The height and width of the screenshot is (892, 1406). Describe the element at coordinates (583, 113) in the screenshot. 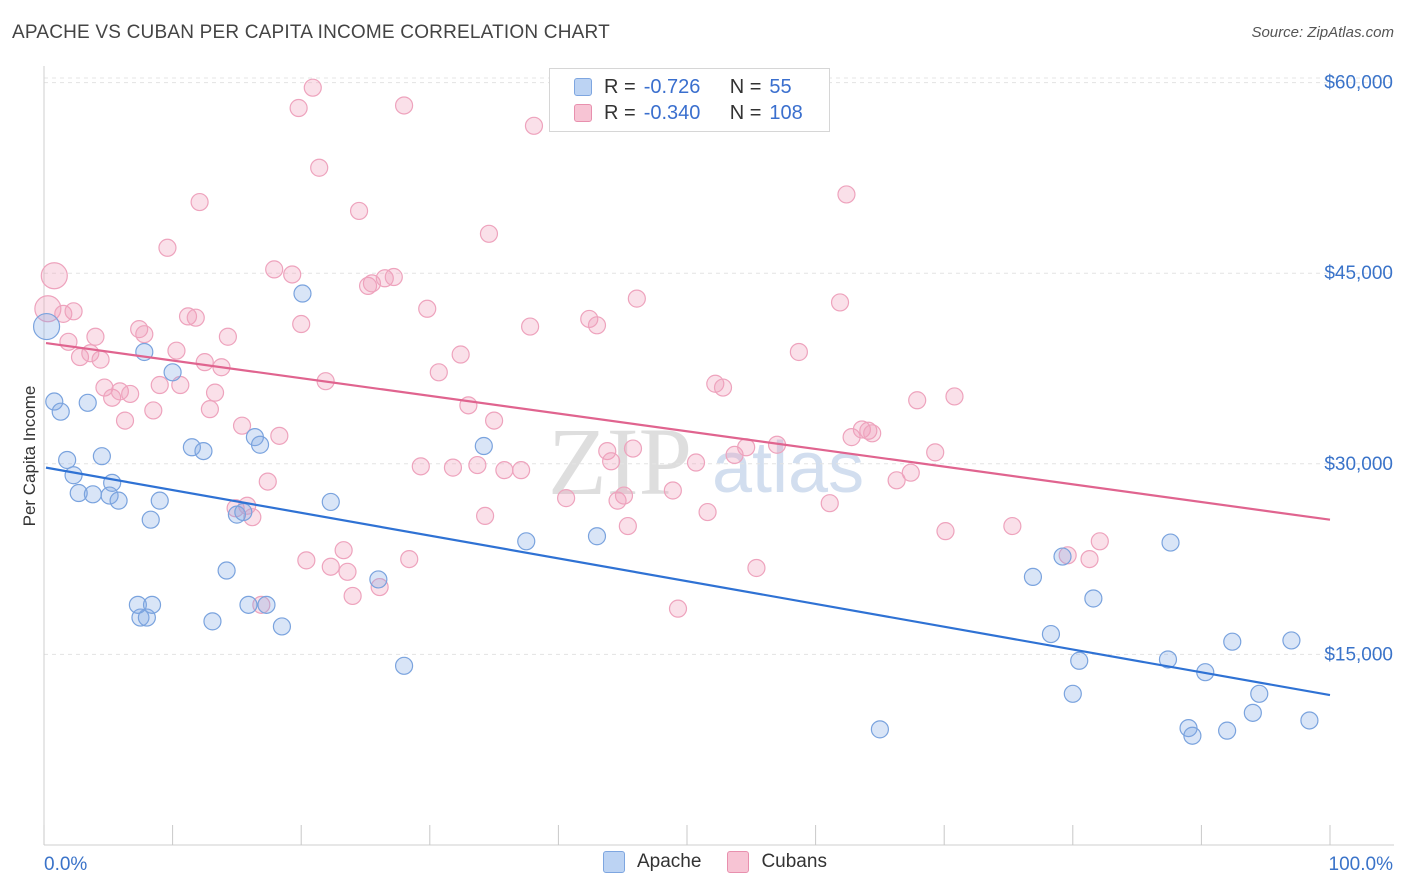

I see `cubans-swatch` at that location.